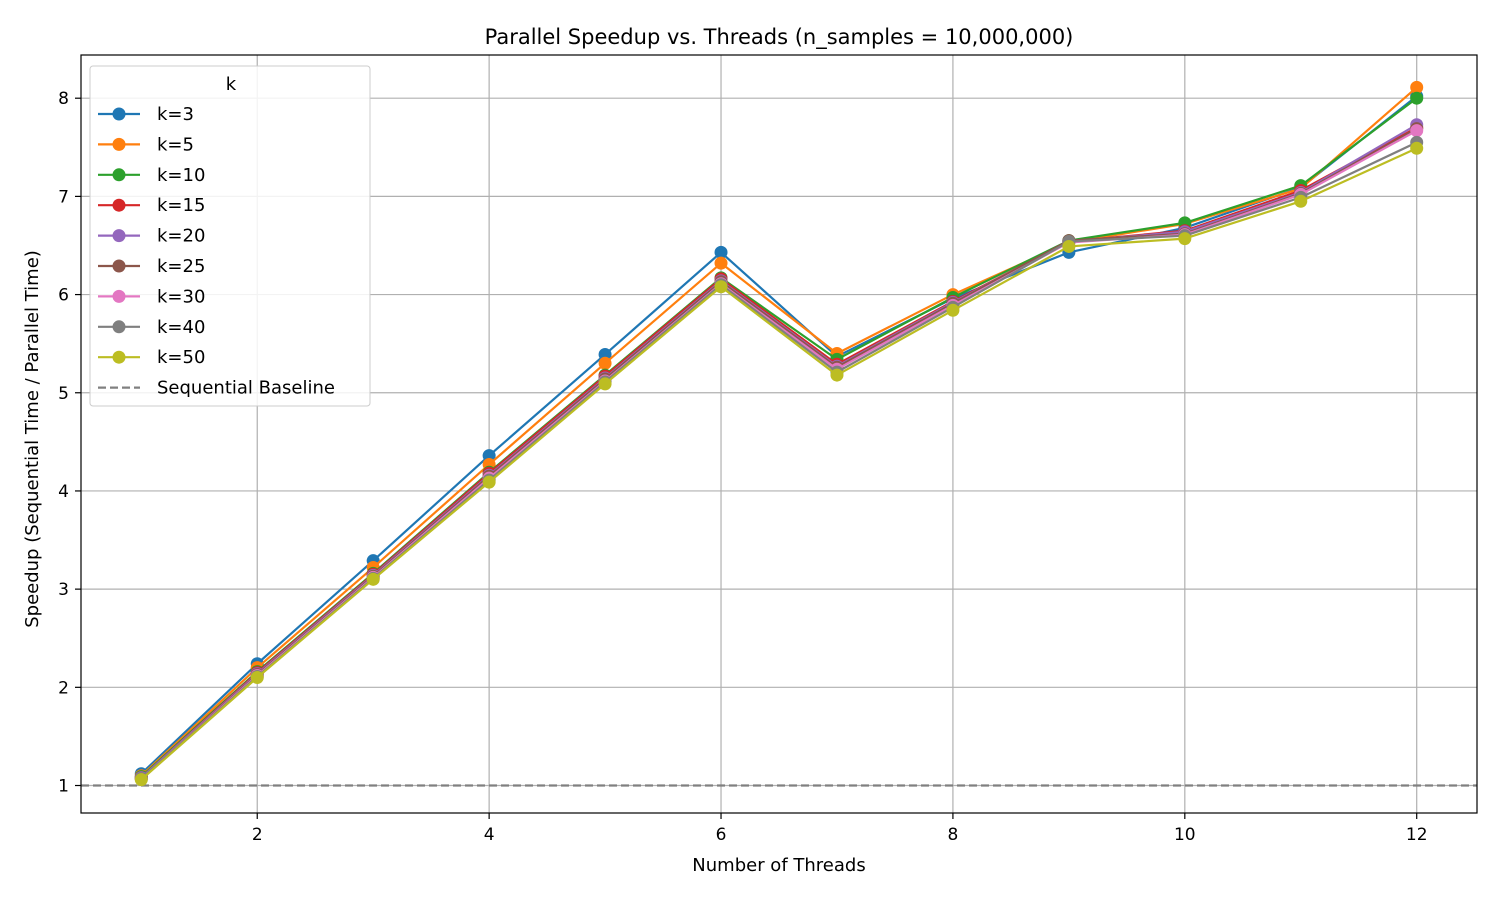 This screenshot has height=900, width=1500. I want to click on legend-item: k=15, so click(151, 205).